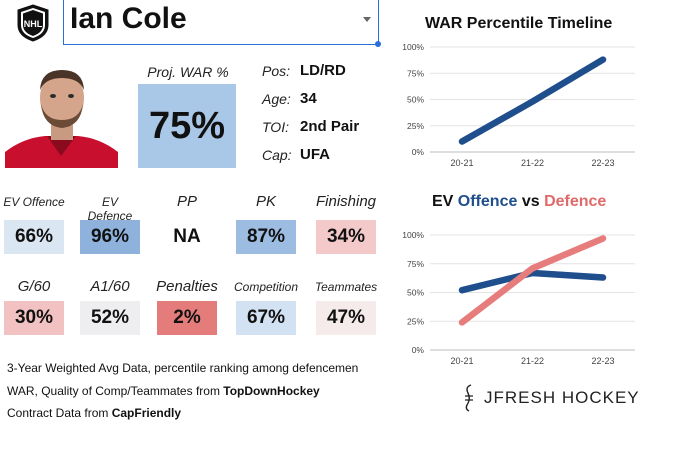 This screenshot has width=680, height=455. Describe the element at coordinates (276, 71) in the screenshot. I see `bio-pos-label: Pos:` at that location.